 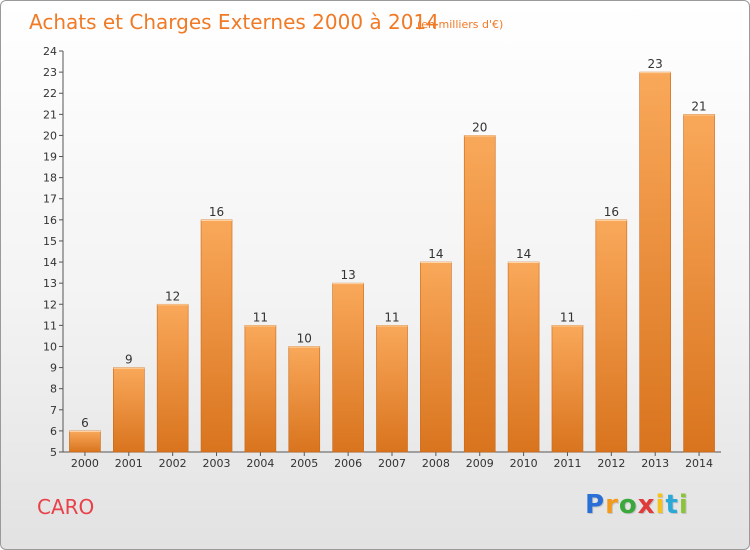 I want to click on y-tick-label: 10, so click(x=50, y=346).